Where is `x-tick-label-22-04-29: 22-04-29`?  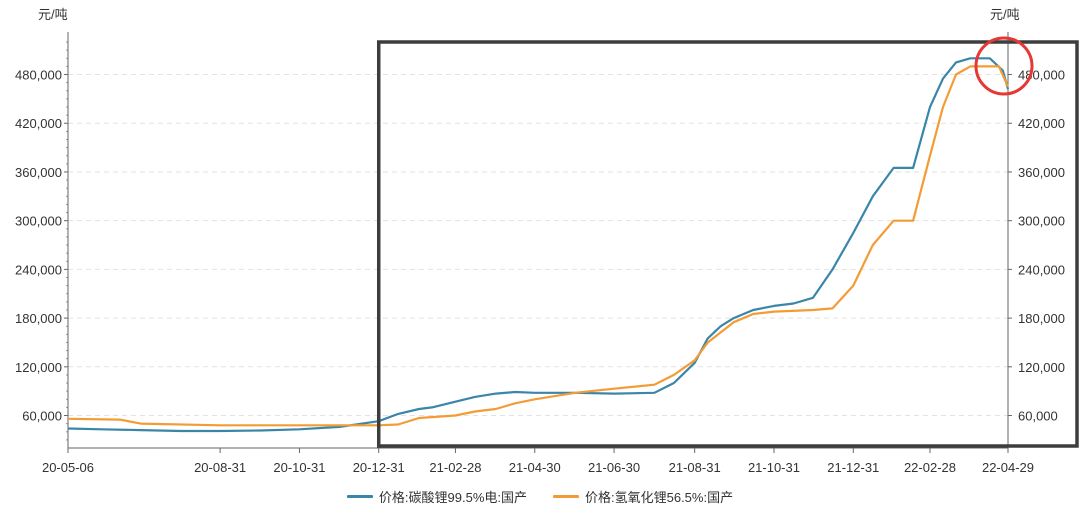 x-tick-label-22-04-29: 22-04-29 is located at coordinates (1008, 467).